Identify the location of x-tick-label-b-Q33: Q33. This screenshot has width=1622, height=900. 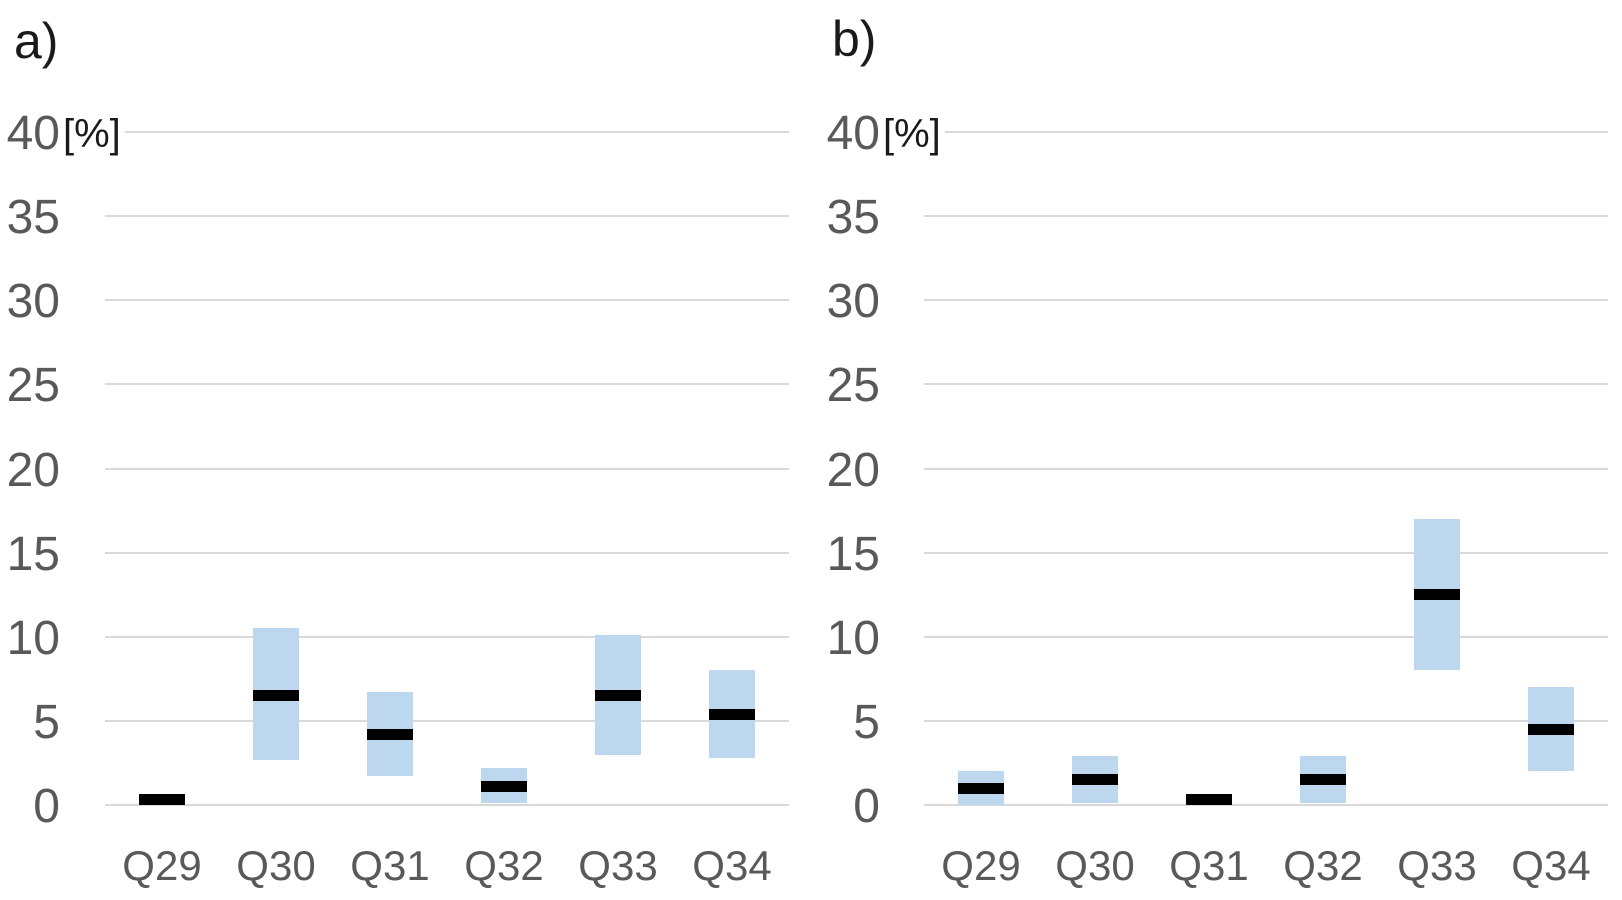
(1437, 865).